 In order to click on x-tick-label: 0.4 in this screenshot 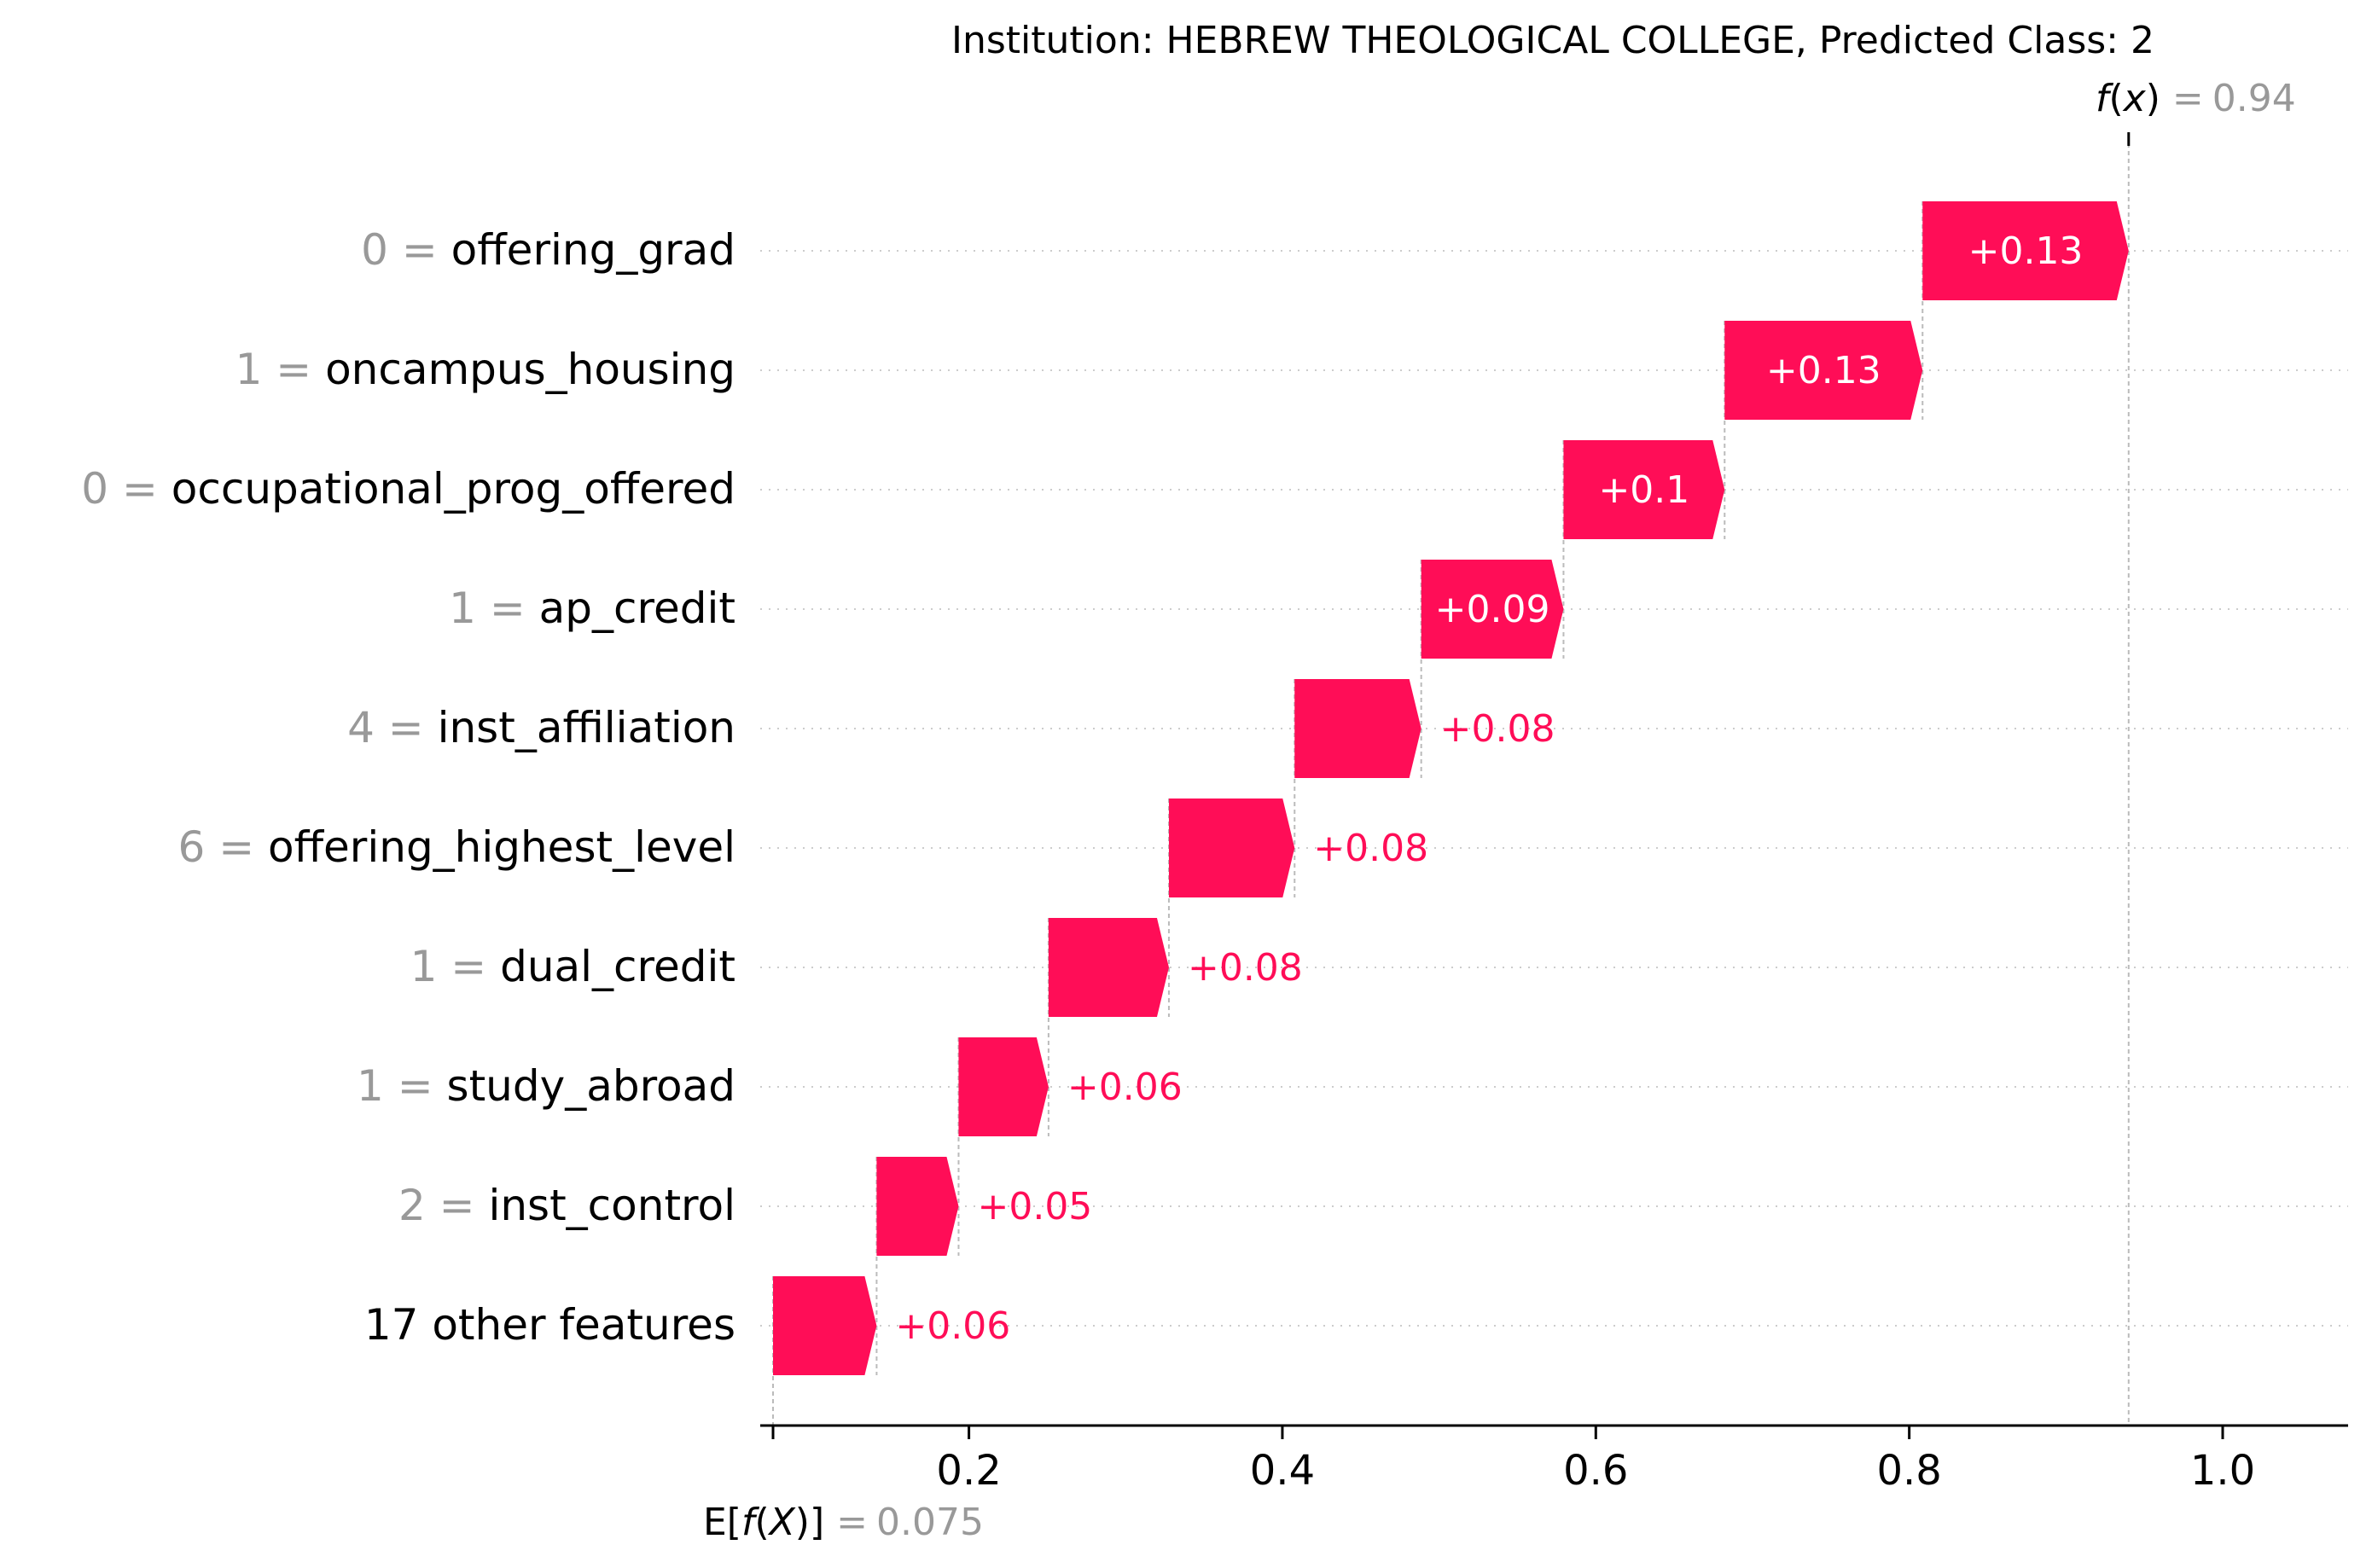, I will do `click(1282, 1471)`.